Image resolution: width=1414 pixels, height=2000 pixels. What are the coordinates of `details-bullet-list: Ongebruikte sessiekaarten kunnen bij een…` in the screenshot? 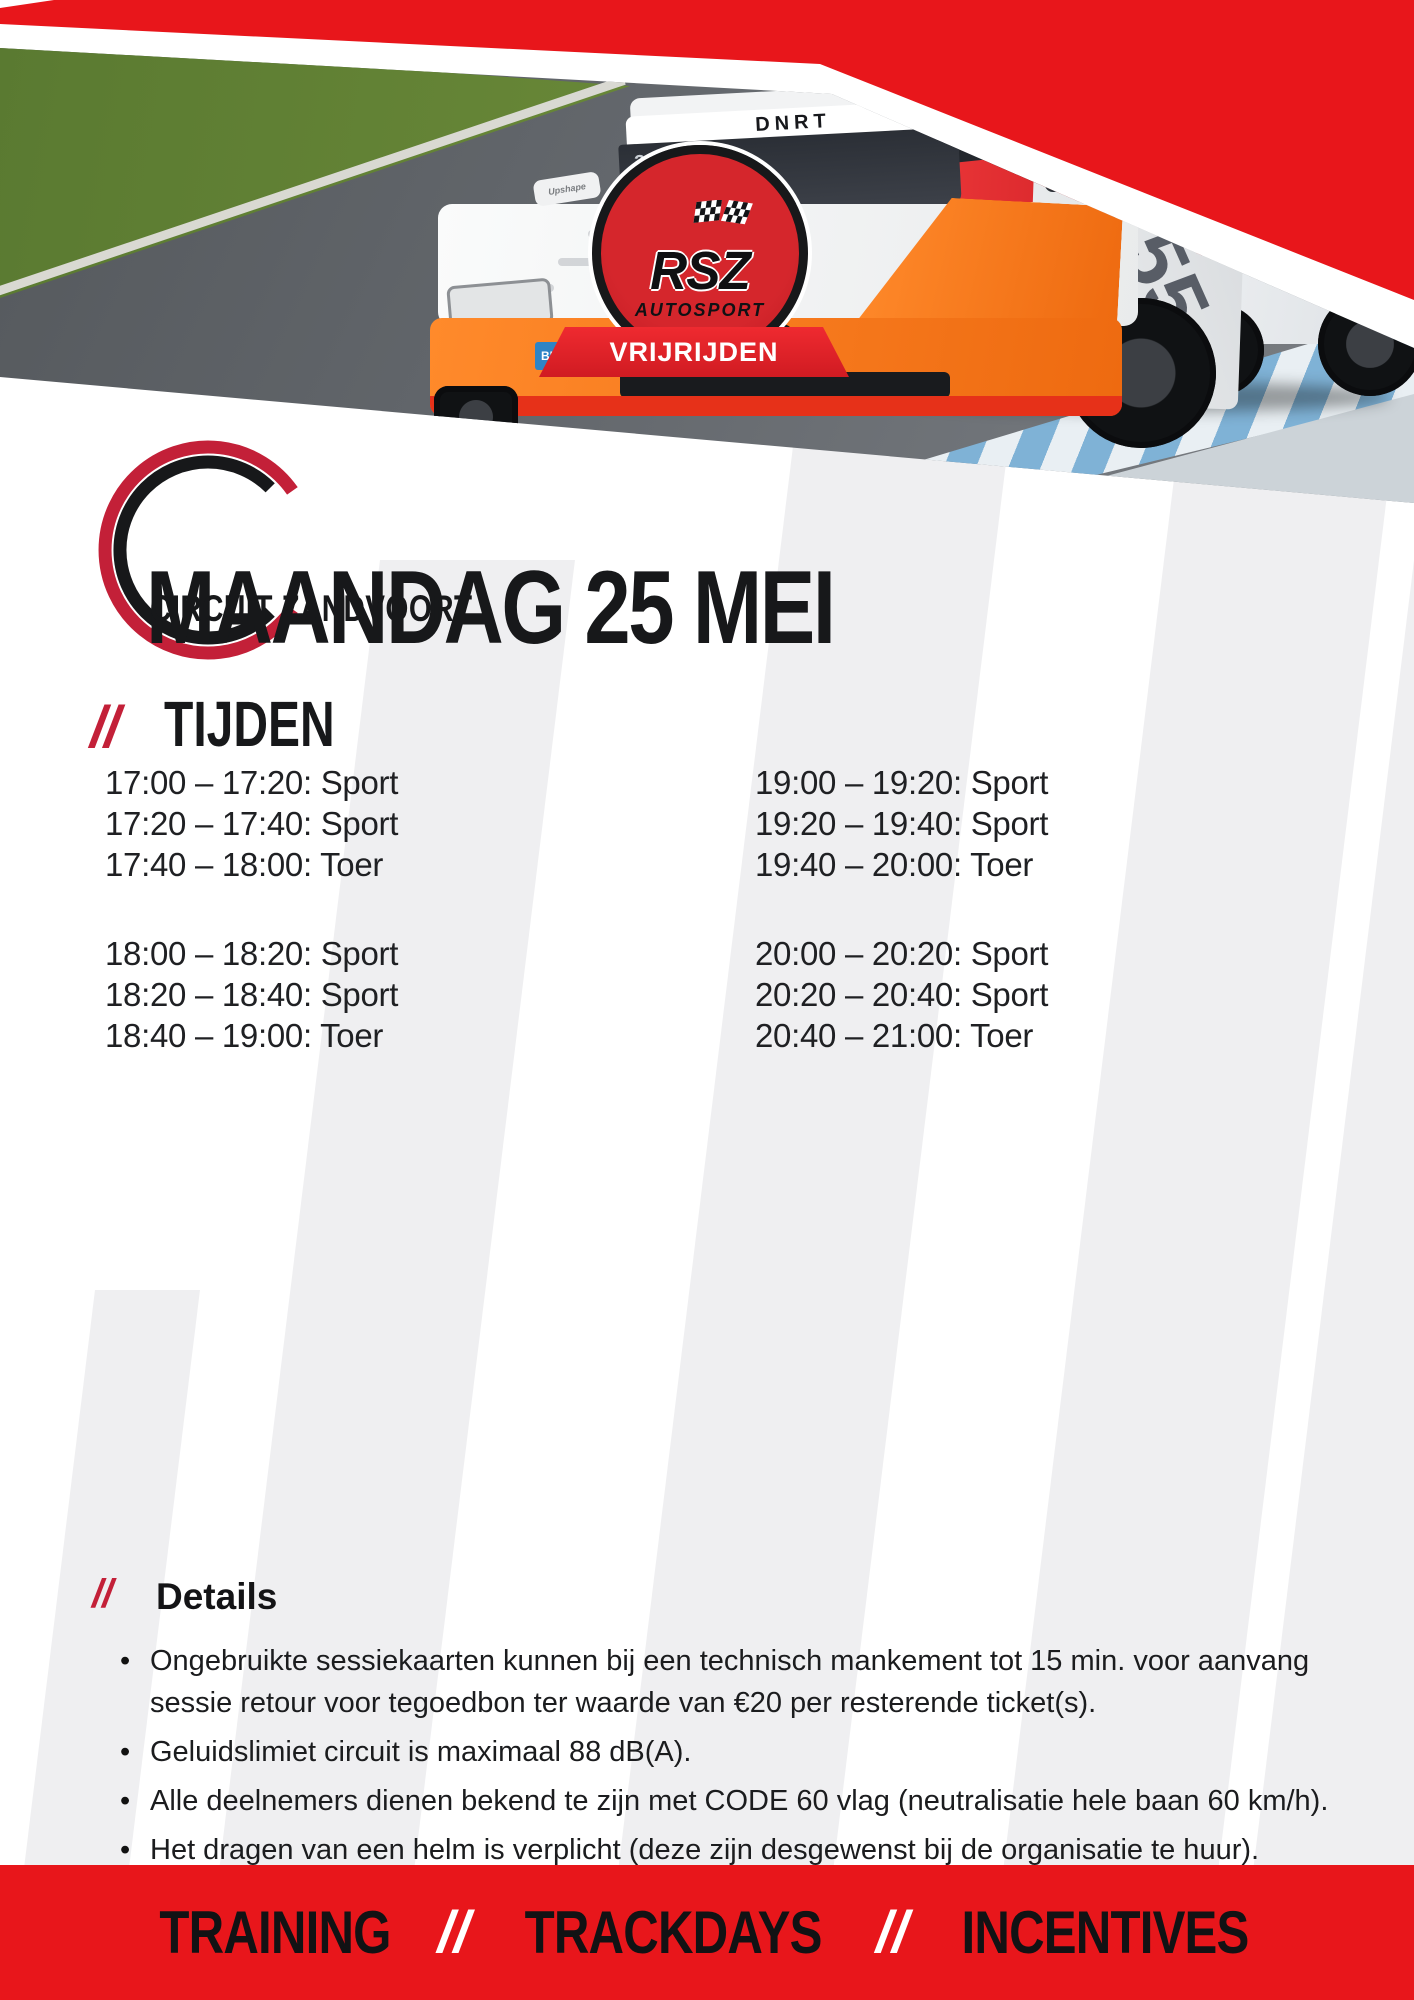 It's located at (735, 1759).